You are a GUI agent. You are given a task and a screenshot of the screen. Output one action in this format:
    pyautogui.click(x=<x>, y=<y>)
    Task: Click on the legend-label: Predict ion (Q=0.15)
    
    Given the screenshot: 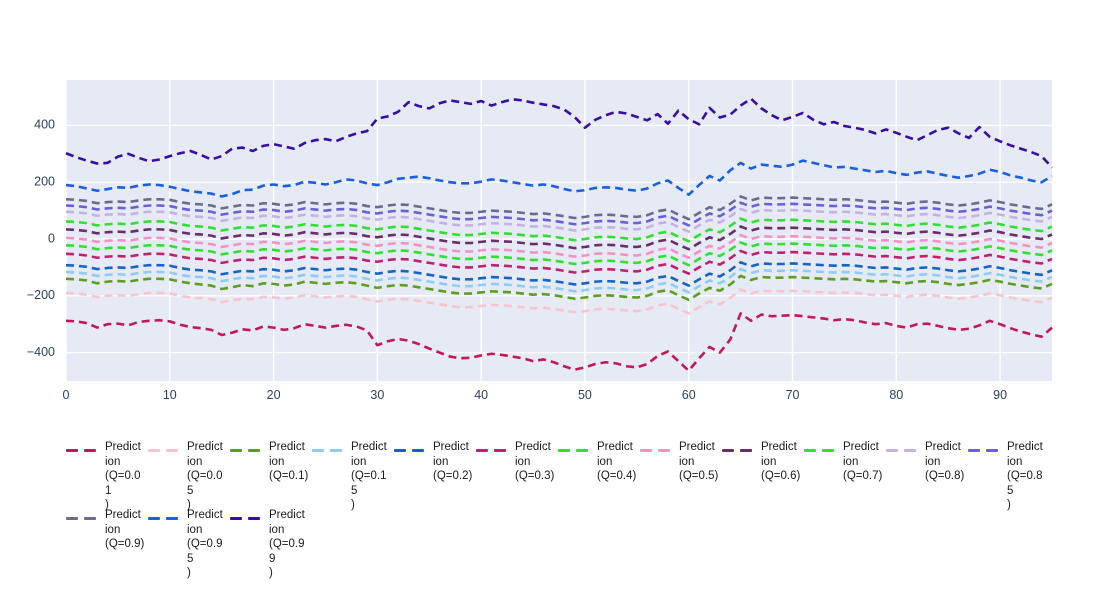 What is the action you would take?
    pyautogui.click(x=369, y=476)
    